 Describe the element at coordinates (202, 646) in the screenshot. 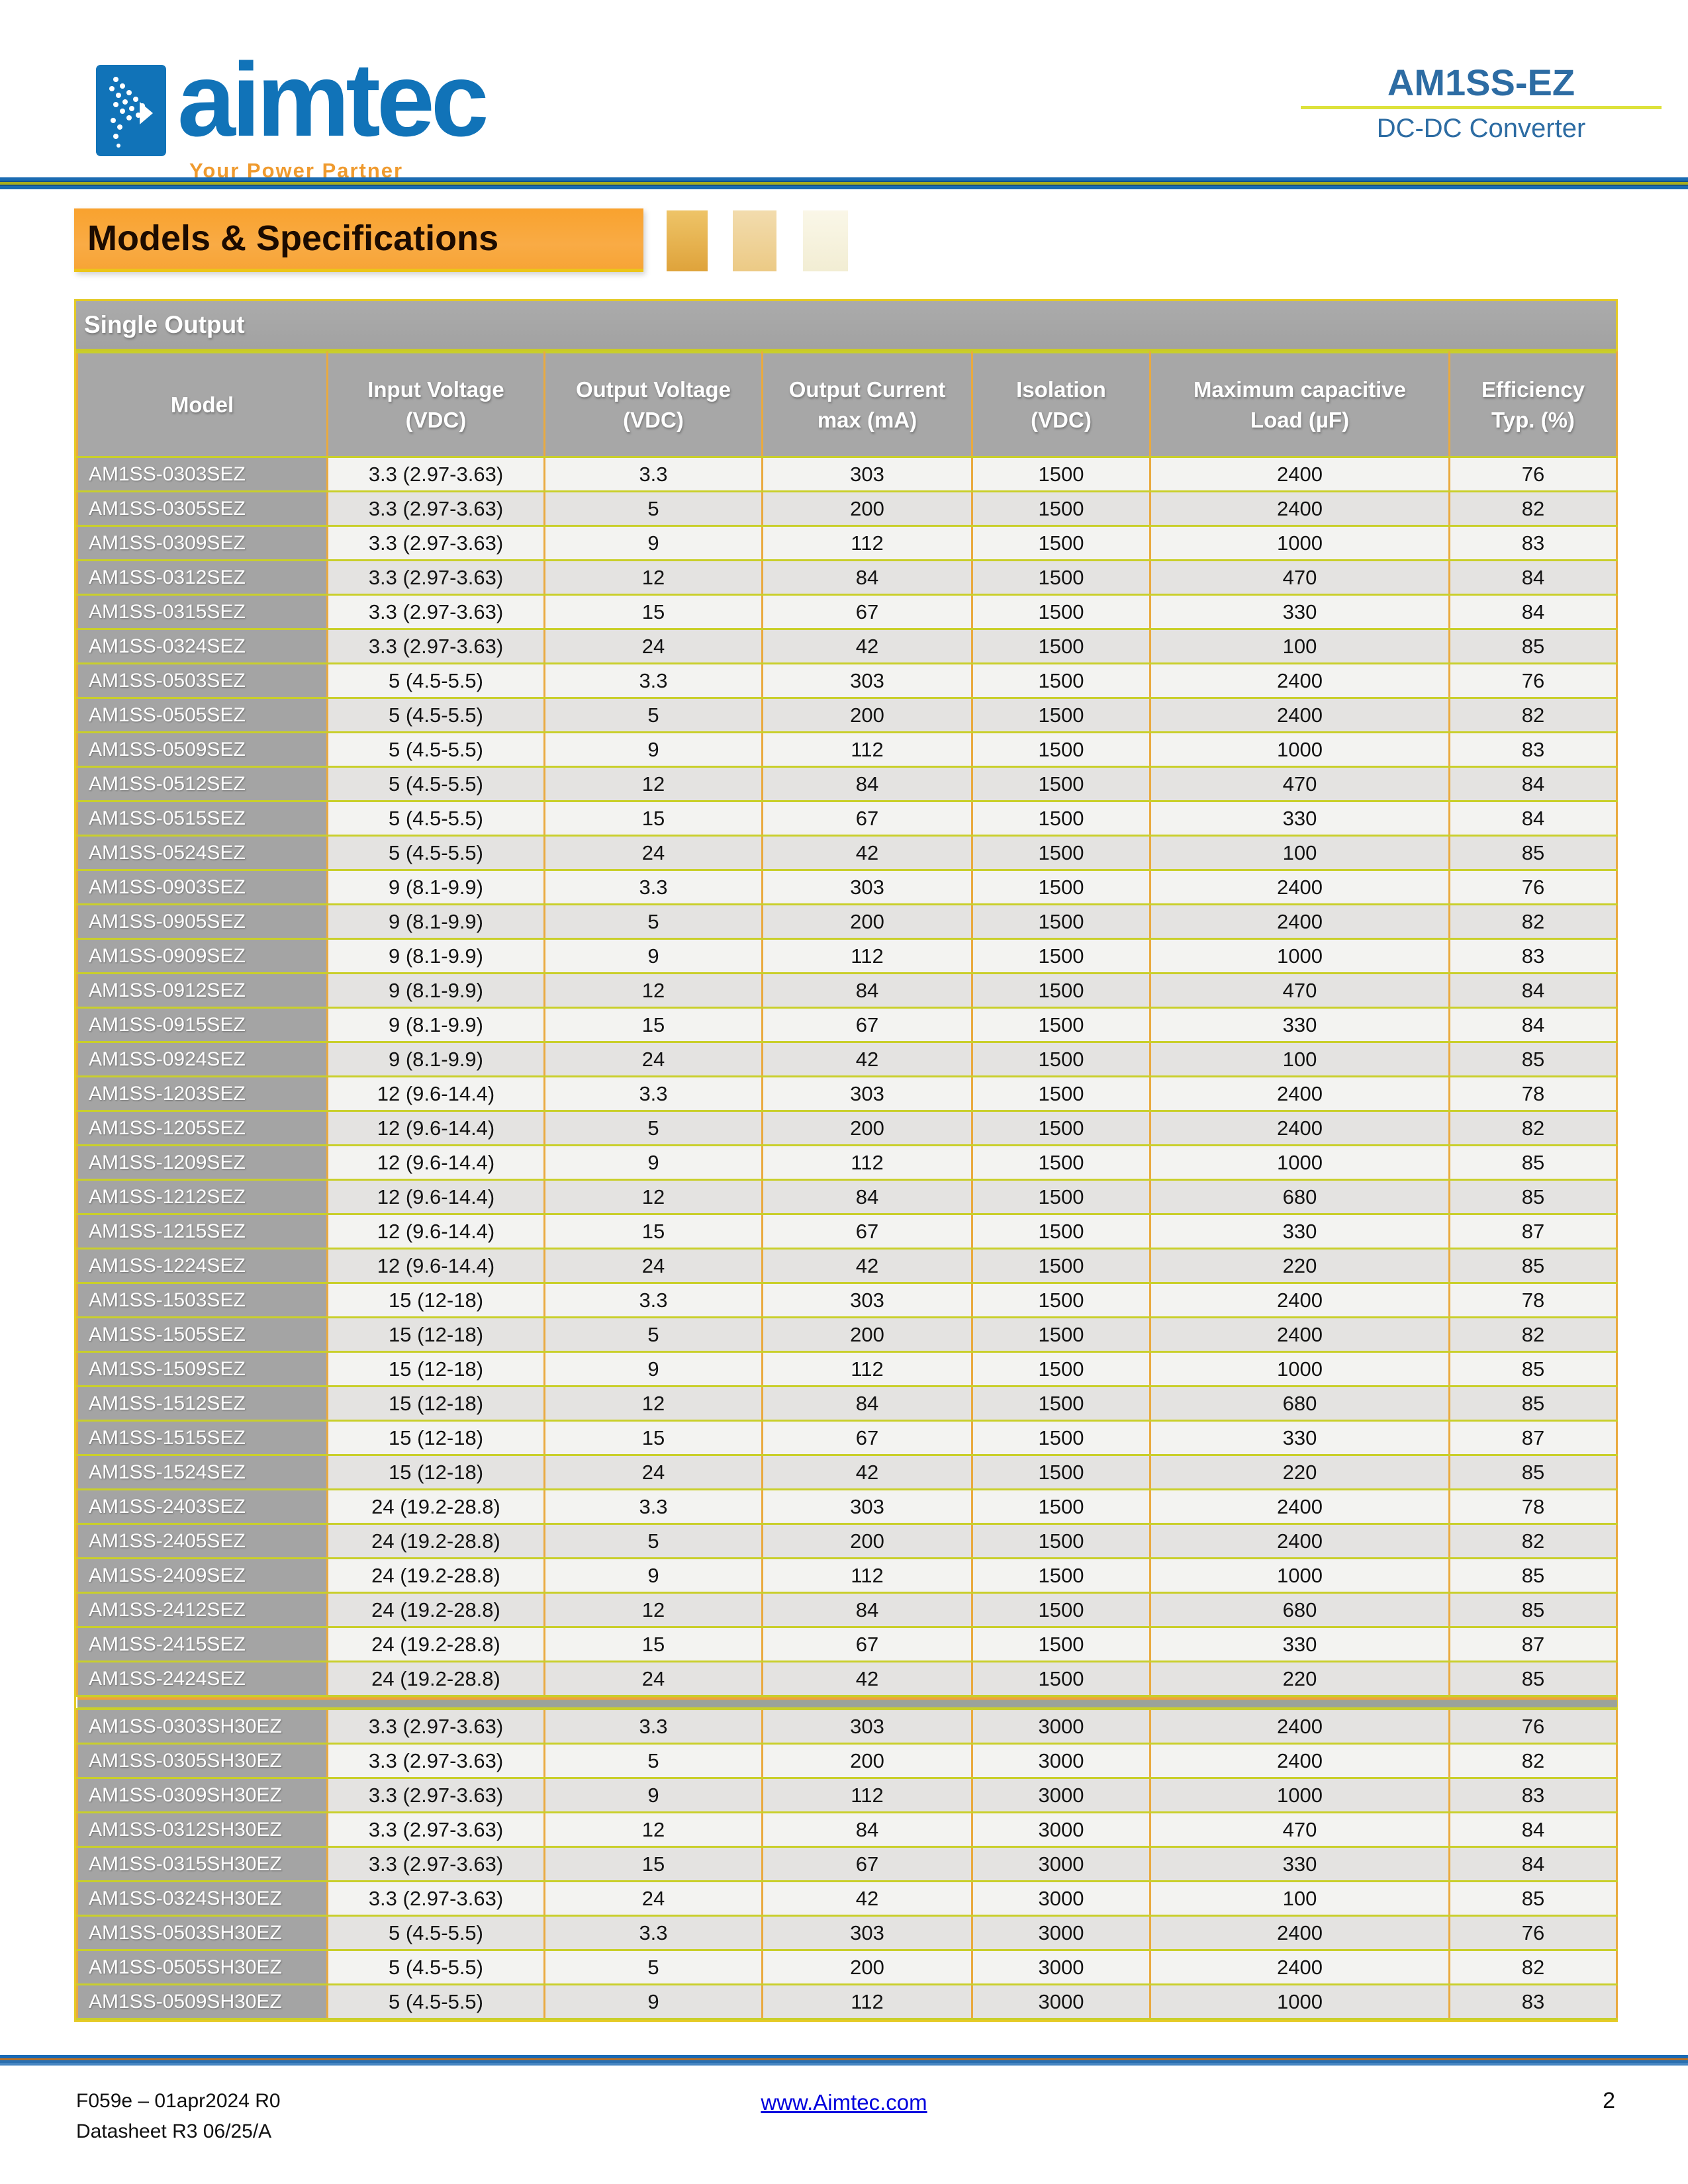

I see `model-cell: AM1SS-0324SEZ` at that location.